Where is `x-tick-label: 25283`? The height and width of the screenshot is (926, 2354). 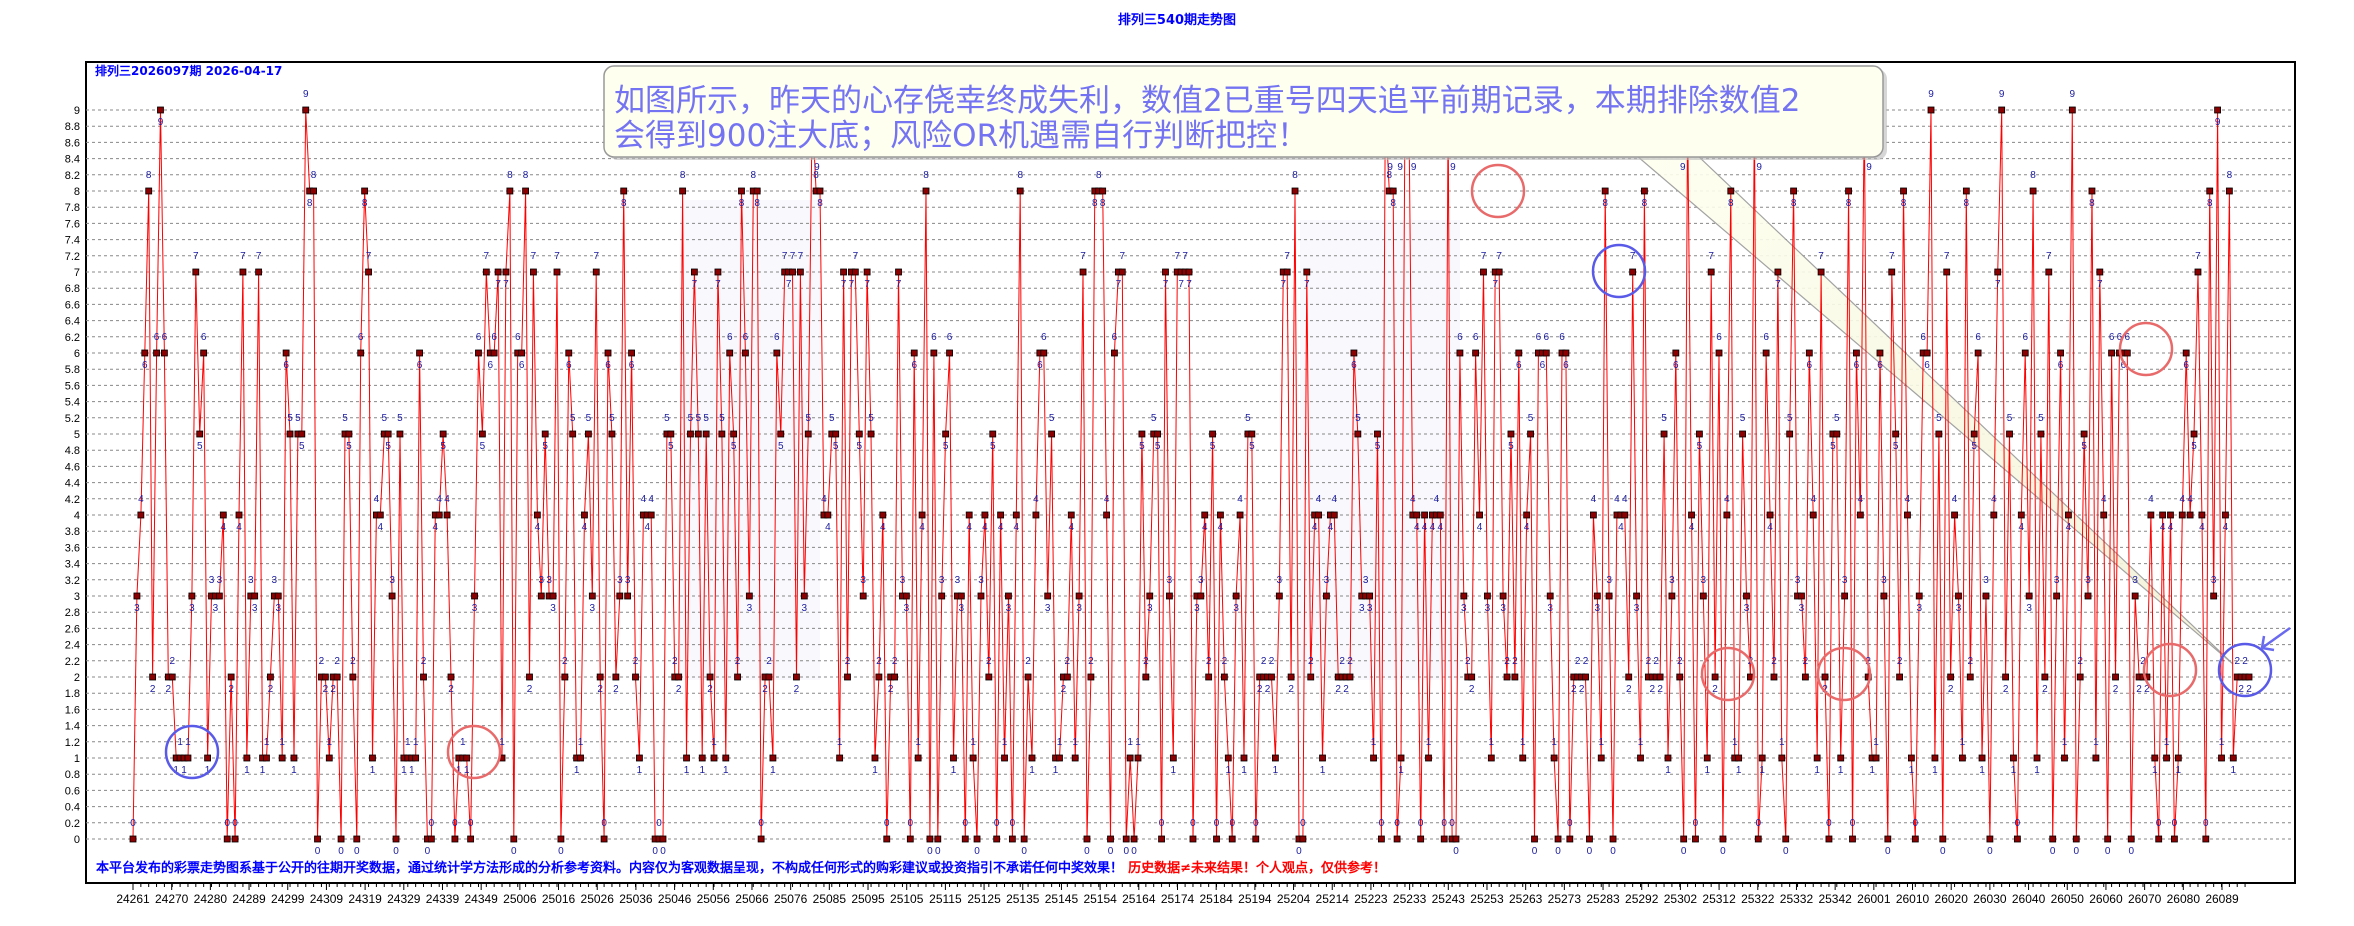 x-tick-label: 25283 is located at coordinates (1603, 899).